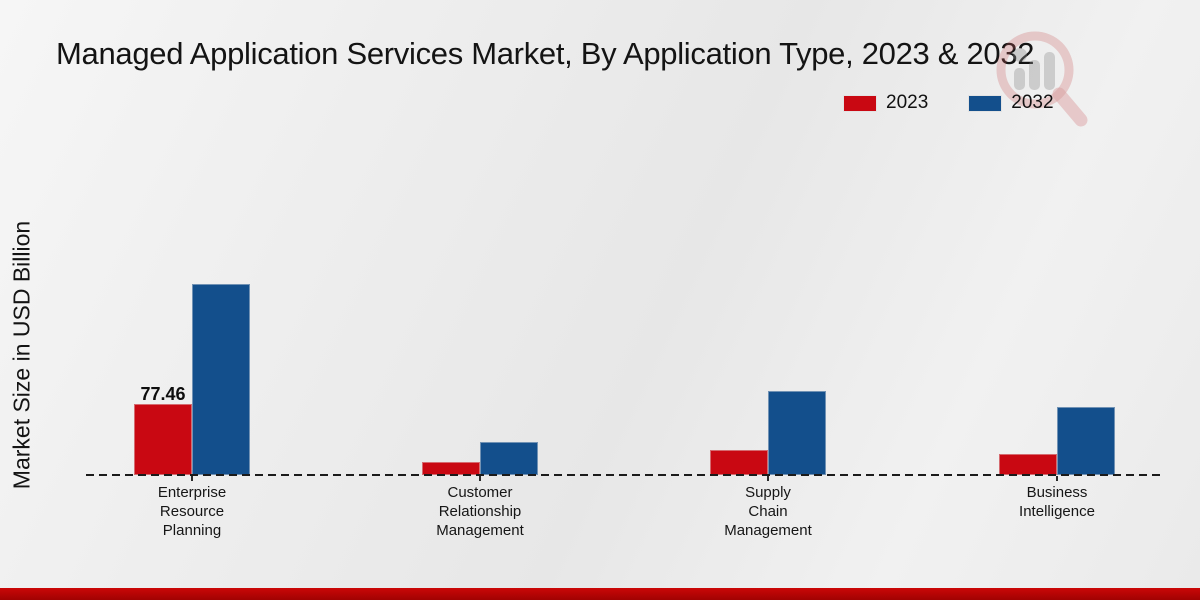 The height and width of the screenshot is (600, 1200). What do you see at coordinates (860, 103) in the screenshot?
I see `legend-swatch-2023` at bounding box center [860, 103].